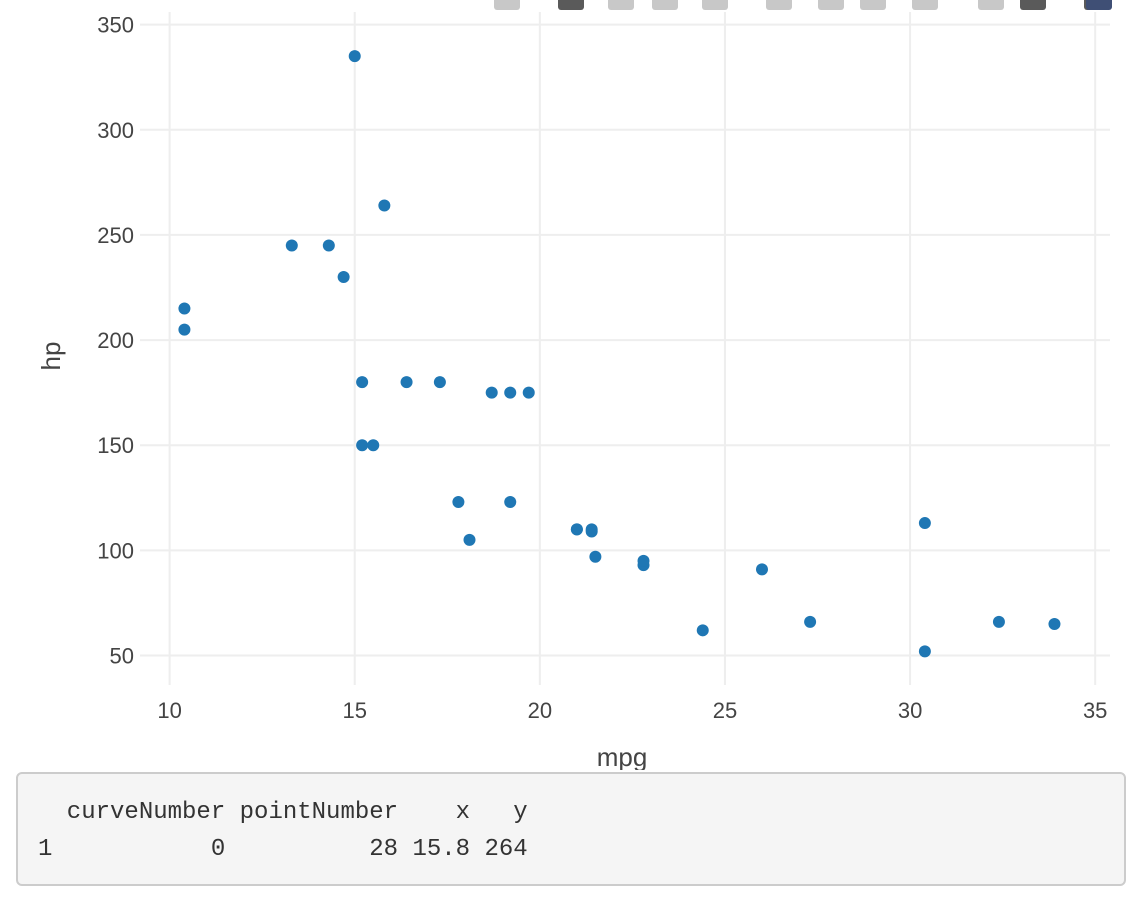  What do you see at coordinates (540, 710) in the screenshot?
I see `x-tick-label: 20` at bounding box center [540, 710].